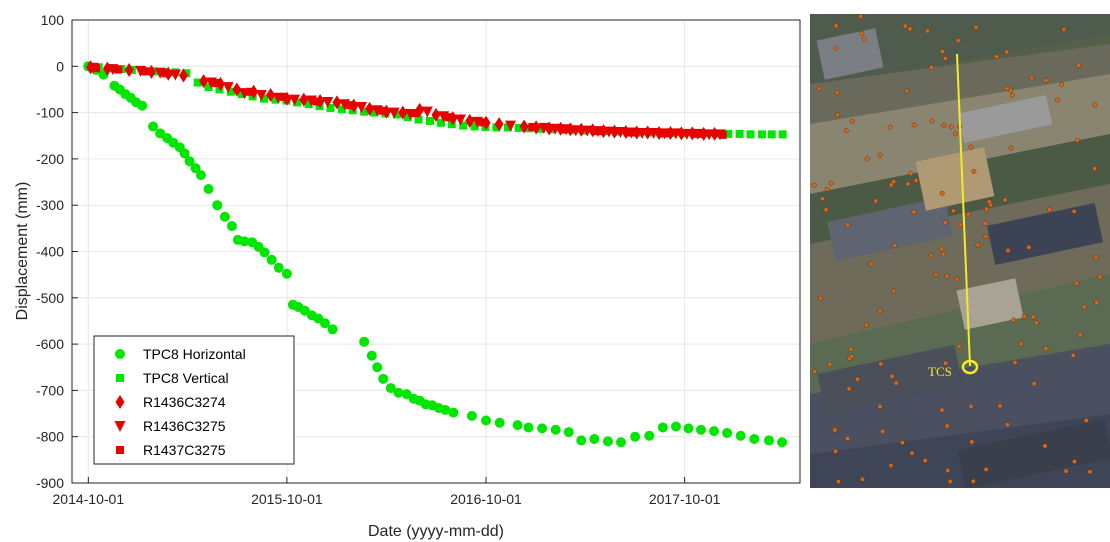  Describe the element at coordinates (409, 101) in the screenshot. I see `series-r1437c3275` at that location.